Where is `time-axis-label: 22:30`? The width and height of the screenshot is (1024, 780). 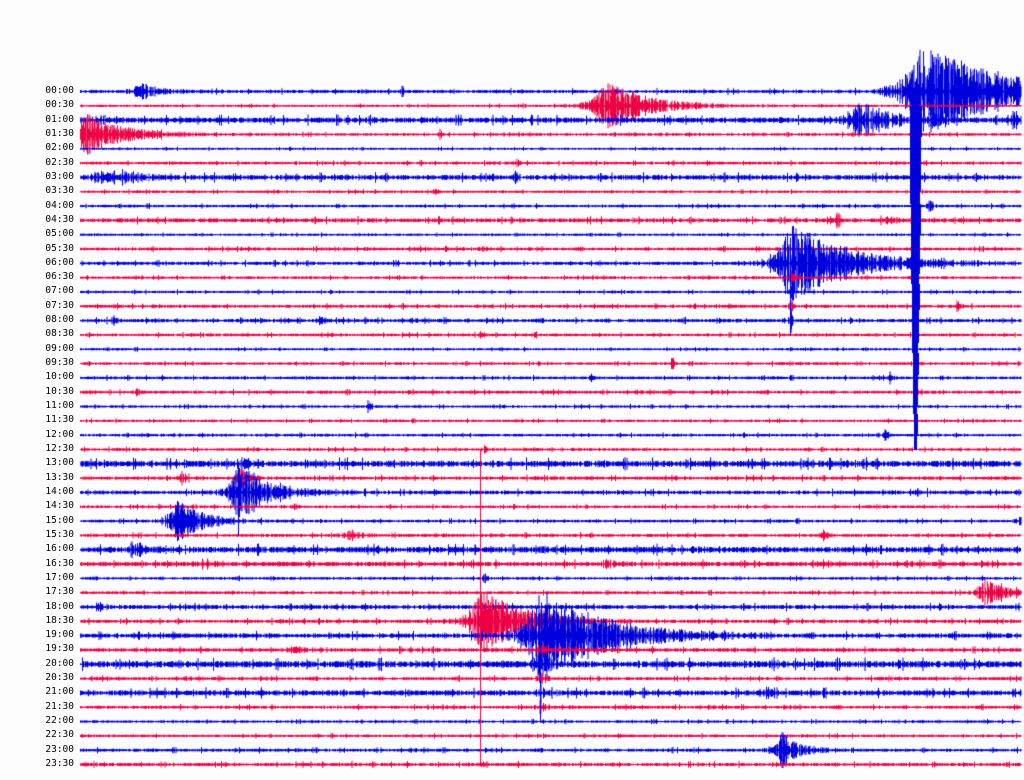
time-axis-label: 22:30 is located at coordinates (59, 735).